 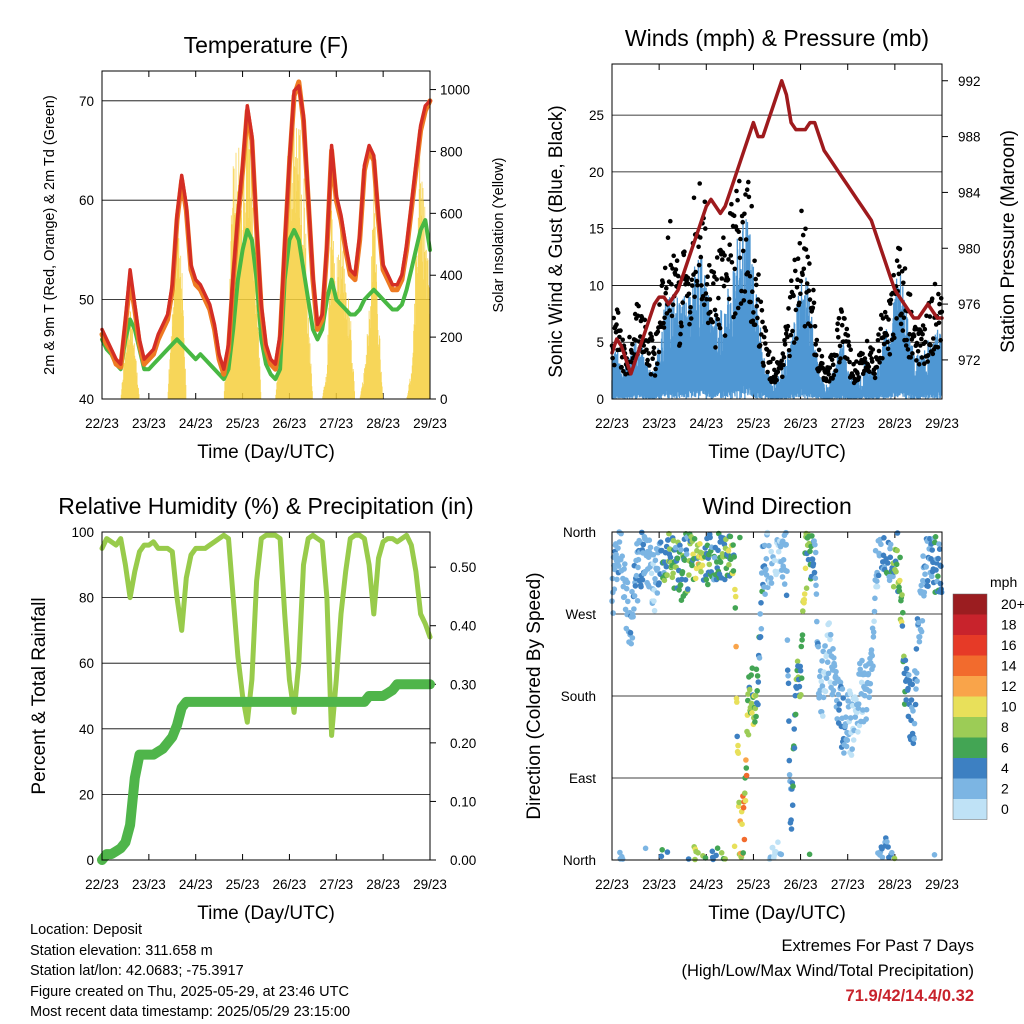 I want to click on winds-ytick-right-label: 980, so click(x=969, y=248).